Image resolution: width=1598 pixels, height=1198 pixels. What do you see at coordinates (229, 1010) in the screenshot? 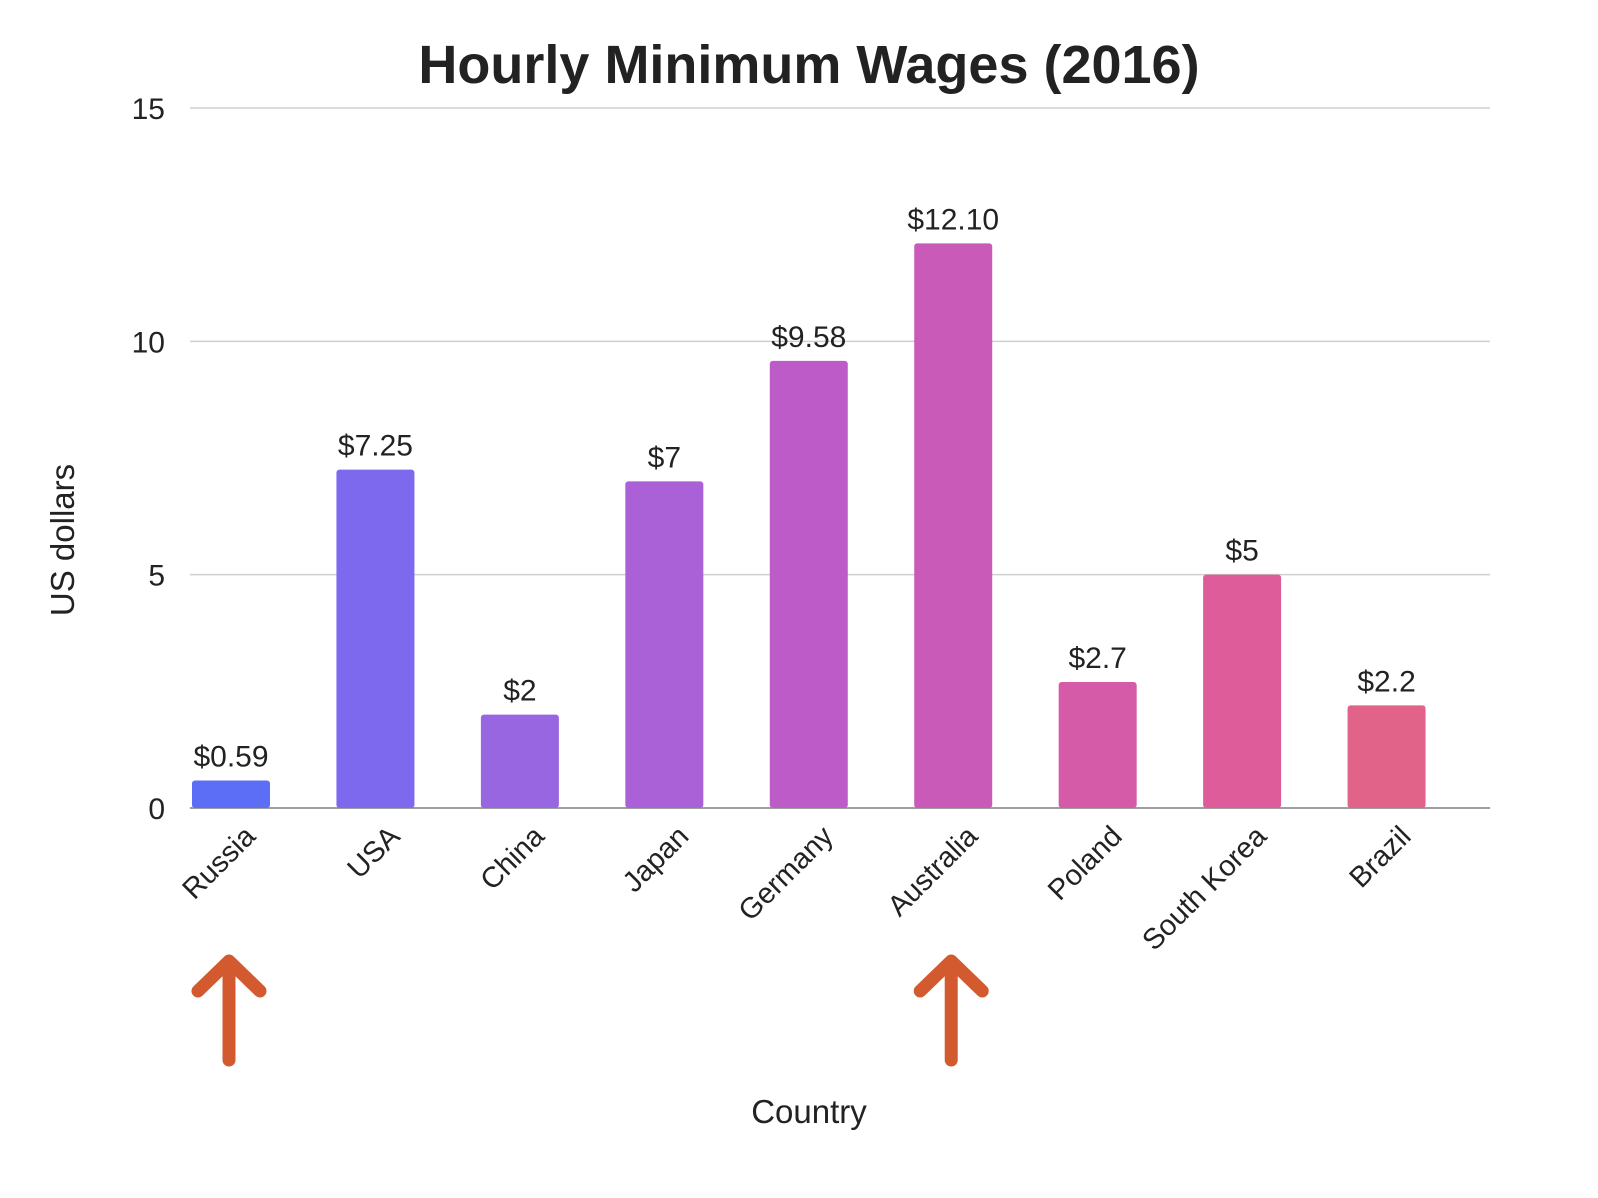
I see `arrow-russia-icon` at bounding box center [229, 1010].